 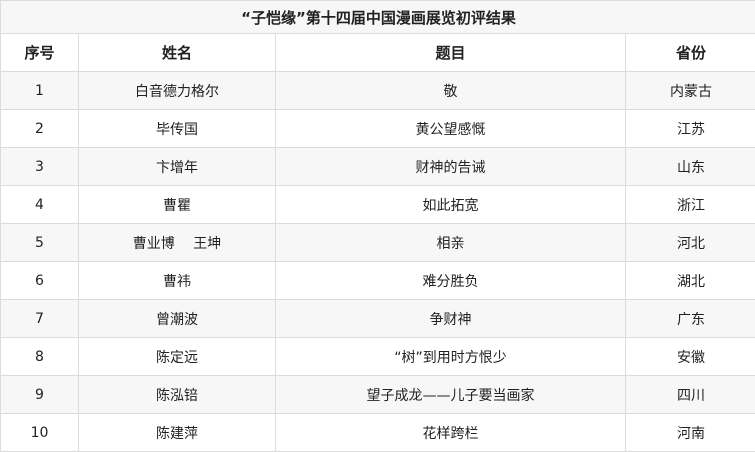 What do you see at coordinates (689, 318) in the screenshot?
I see `cell-province: 广东` at bounding box center [689, 318].